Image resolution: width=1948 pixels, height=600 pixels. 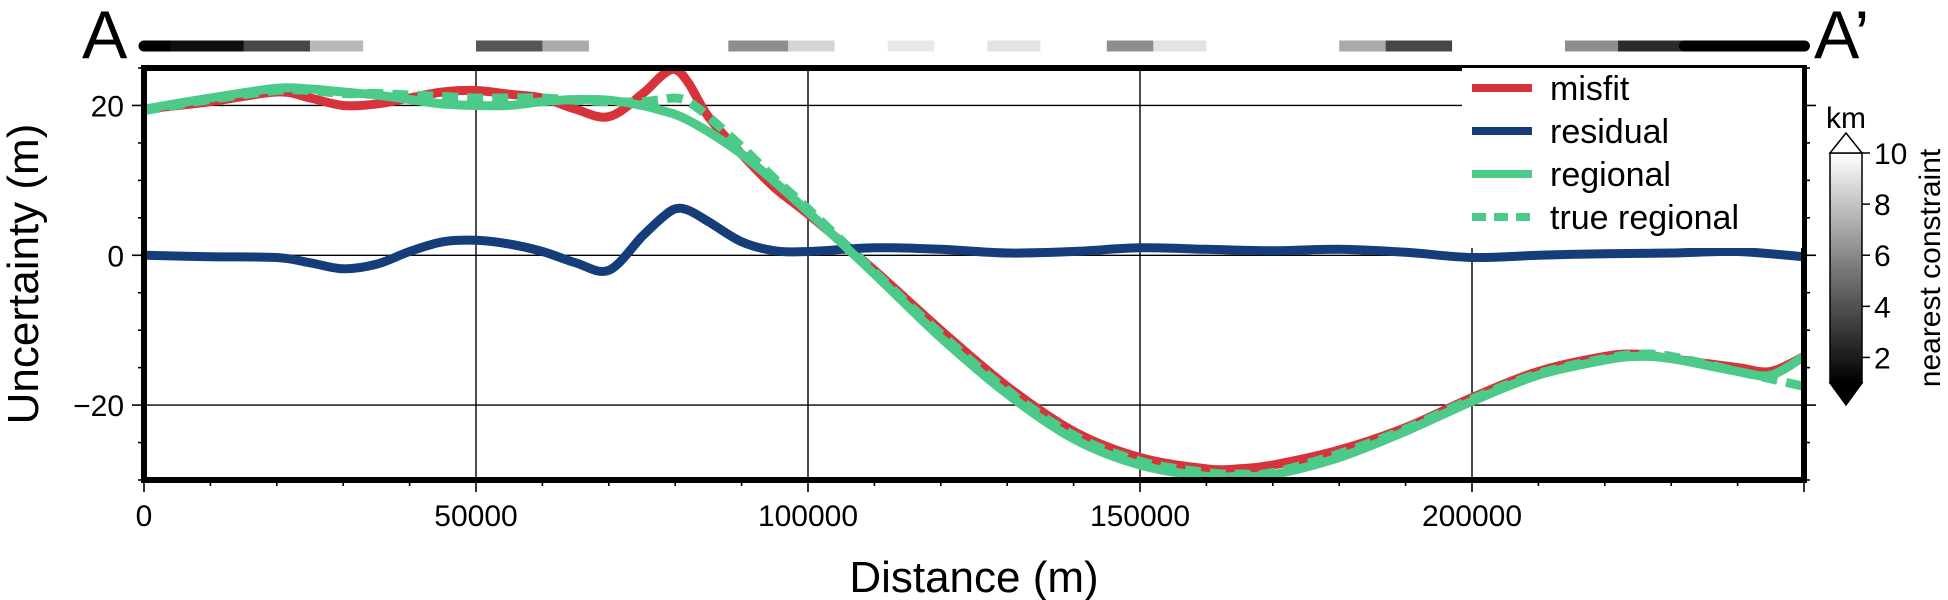 What do you see at coordinates (1882, 205) in the screenshot?
I see `colorbar-tick-label: 8` at bounding box center [1882, 205].